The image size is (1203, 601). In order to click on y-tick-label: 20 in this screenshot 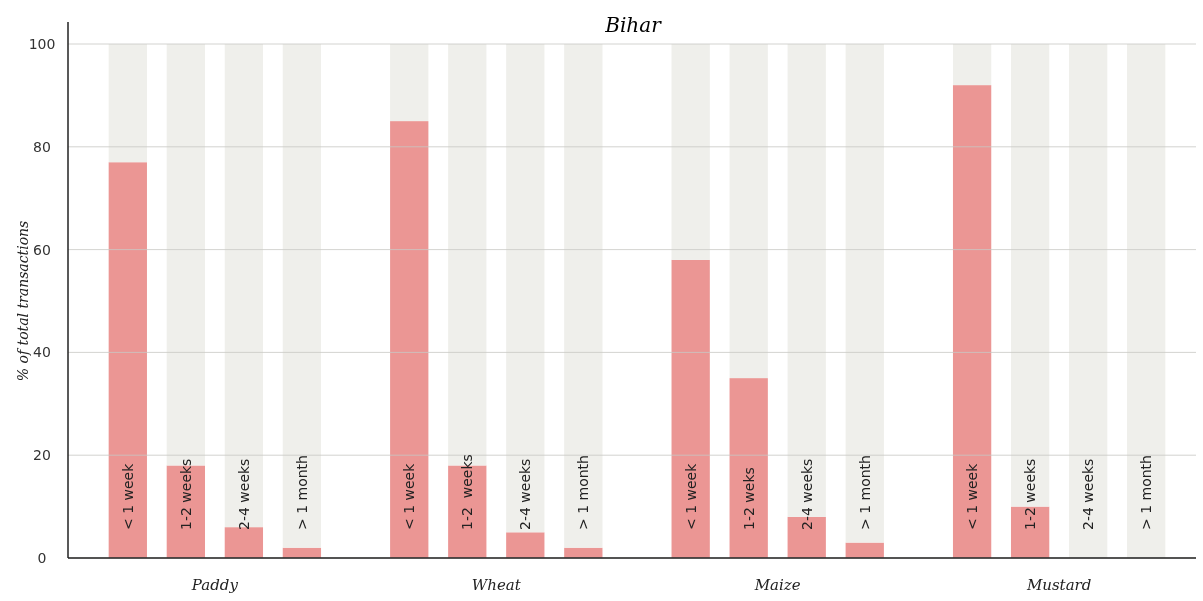, I will do `click(42, 455)`.